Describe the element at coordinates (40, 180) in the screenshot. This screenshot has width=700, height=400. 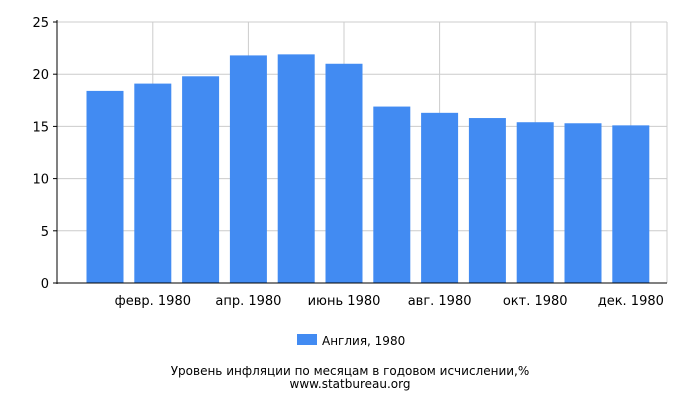
I see `y-tick-label: 10` at that location.